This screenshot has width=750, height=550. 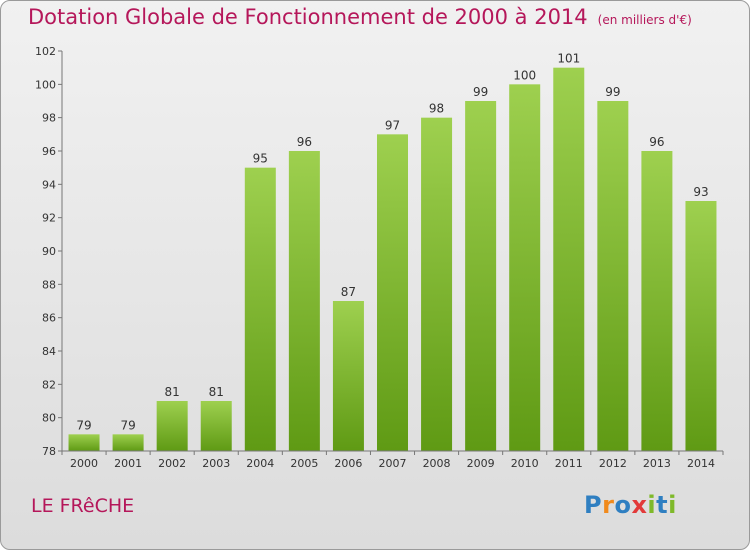 What do you see at coordinates (524, 75) in the screenshot?
I see `bar-value-label: 100` at bounding box center [524, 75].